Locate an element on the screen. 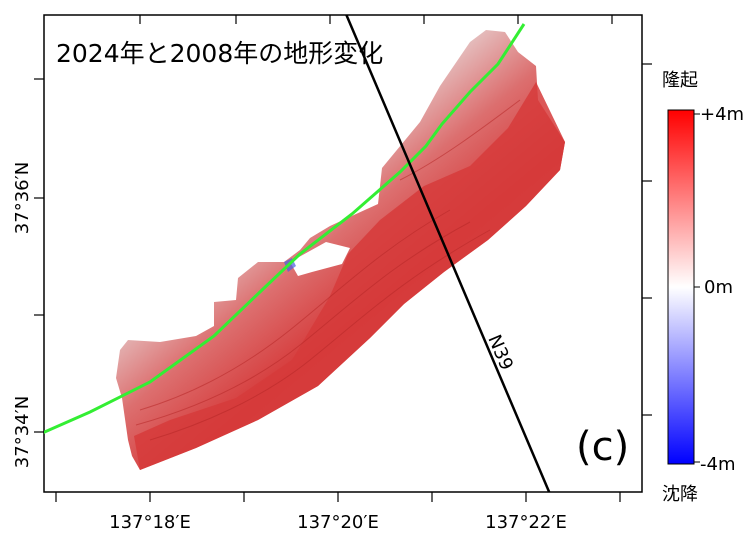  x-tick-label: 137°18′E is located at coordinates (150, 522).